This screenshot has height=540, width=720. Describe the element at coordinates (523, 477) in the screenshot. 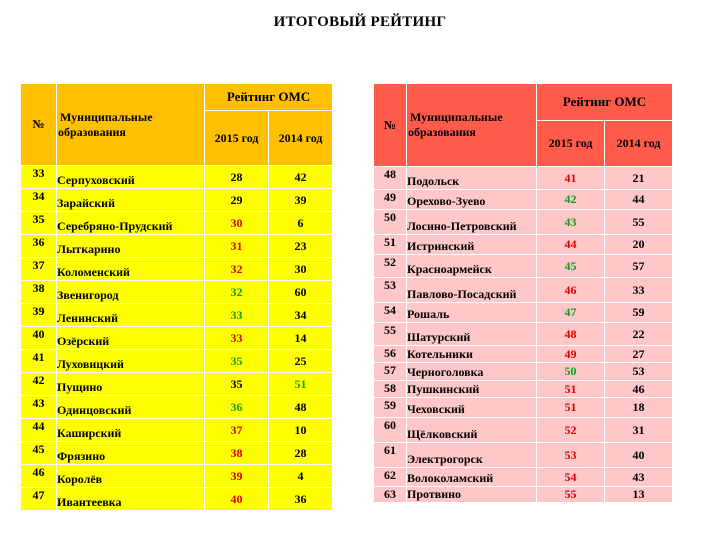

I see `table-row: 62 Волоколамский 54 43` at that location.